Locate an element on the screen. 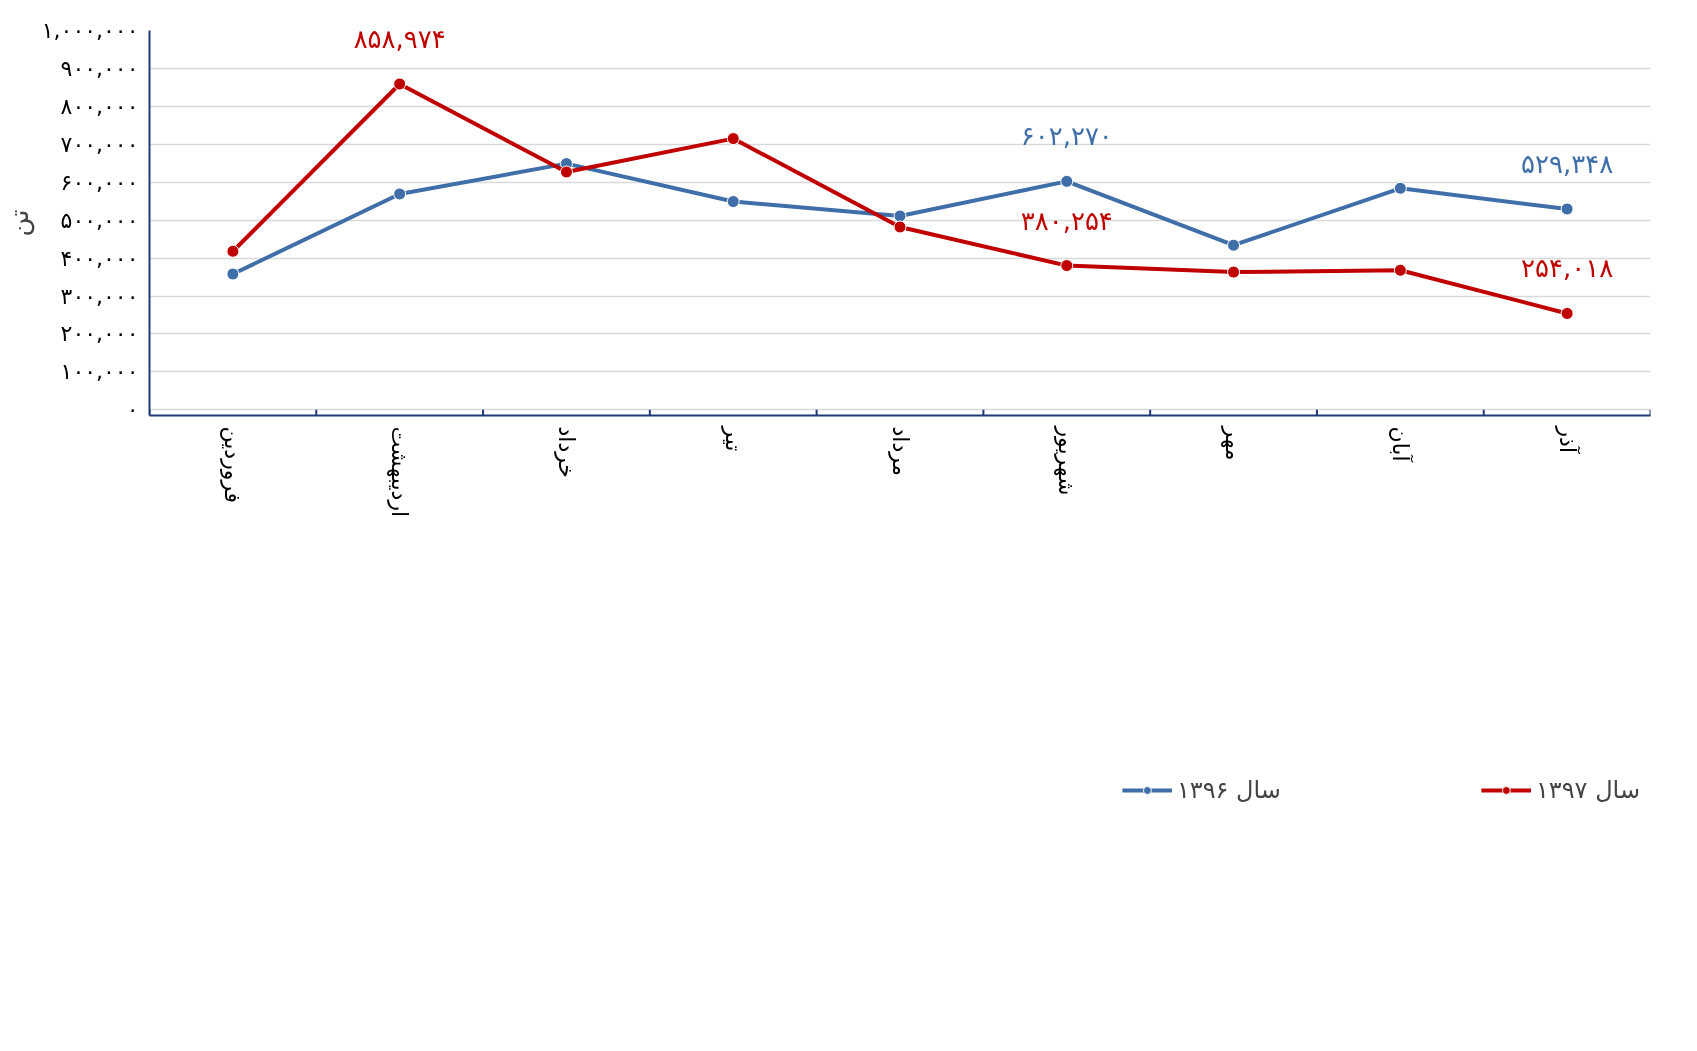 The height and width of the screenshot is (1051, 1697). y-tick-label: ۶۰۰,۰۰۰ is located at coordinates (99, 182).